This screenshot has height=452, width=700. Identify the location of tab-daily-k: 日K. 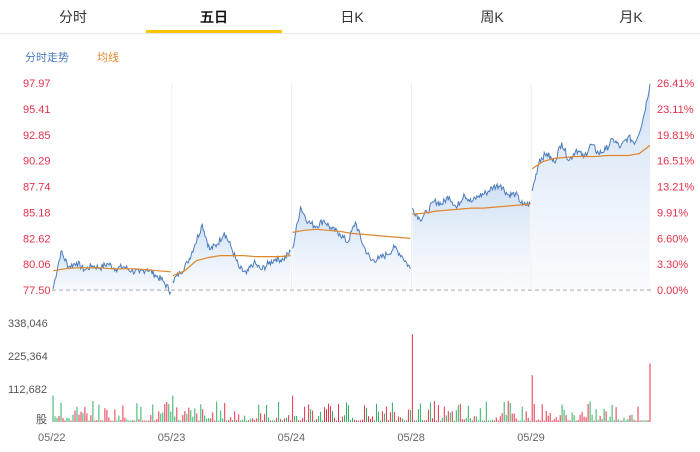
(352, 17).